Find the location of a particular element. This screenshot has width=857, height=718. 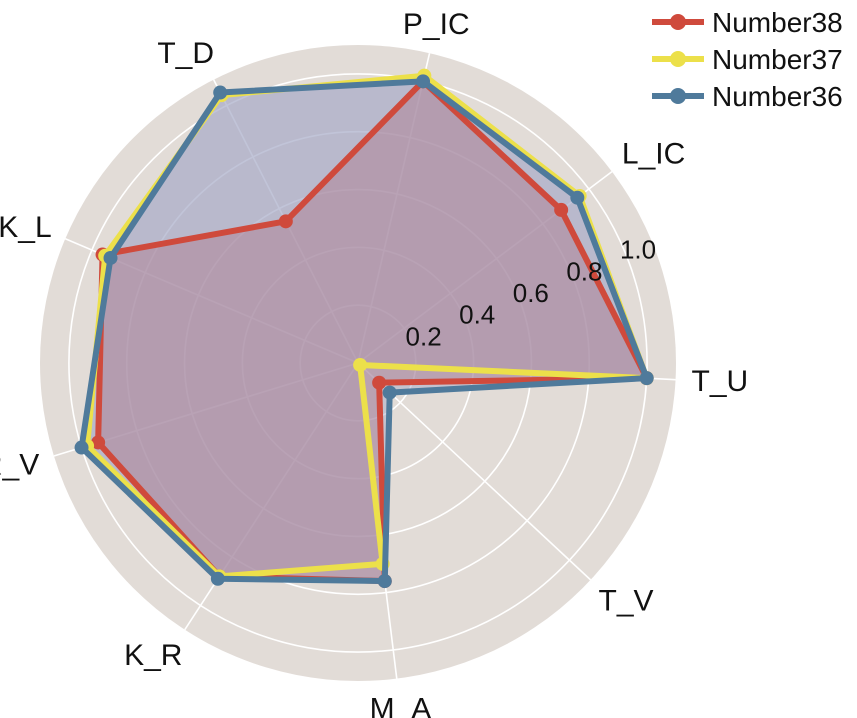

axis-label-K_L: K_L is located at coordinates (26, 227).